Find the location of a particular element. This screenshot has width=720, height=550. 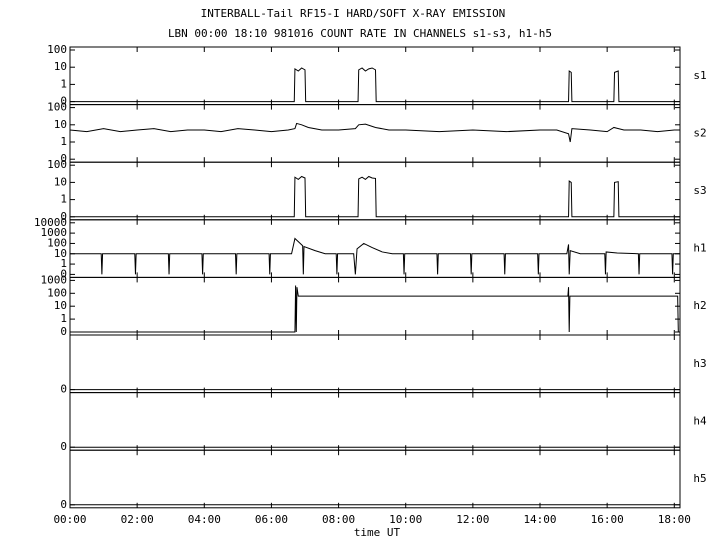

panel-label: h5 is located at coordinates (699, 478).